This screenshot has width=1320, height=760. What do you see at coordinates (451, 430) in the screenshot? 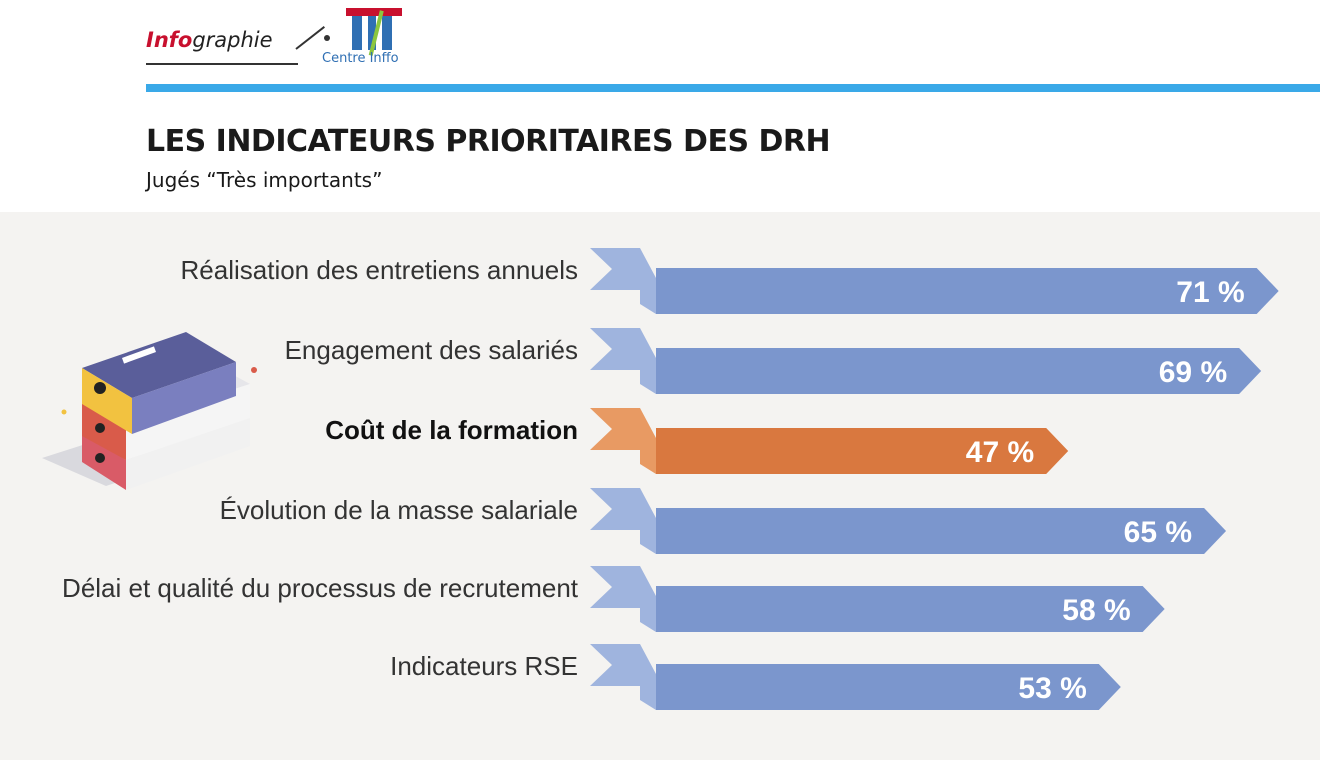
I see `category-label: Coût de la formation` at bounding box center [451, 430].